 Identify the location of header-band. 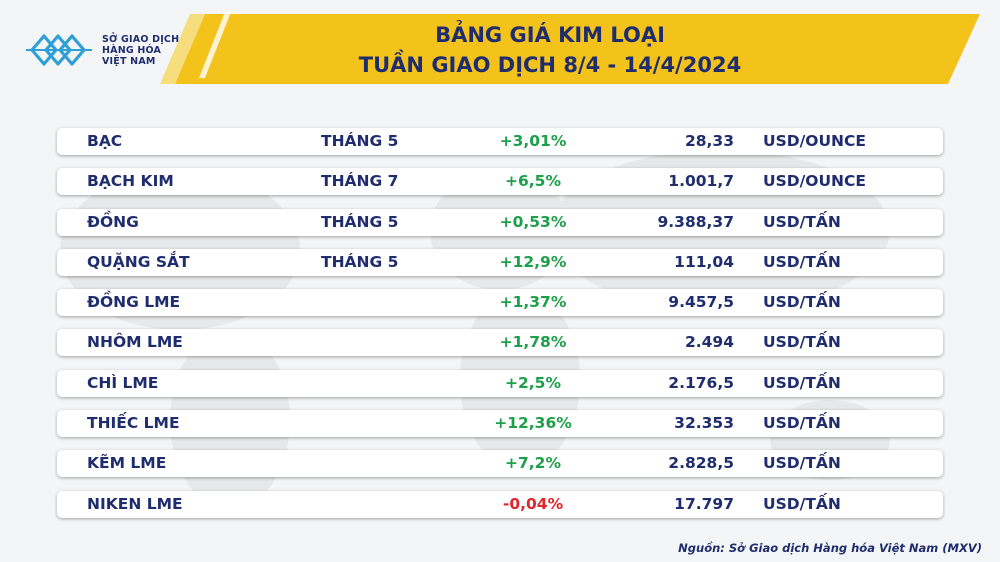
(570, 48).